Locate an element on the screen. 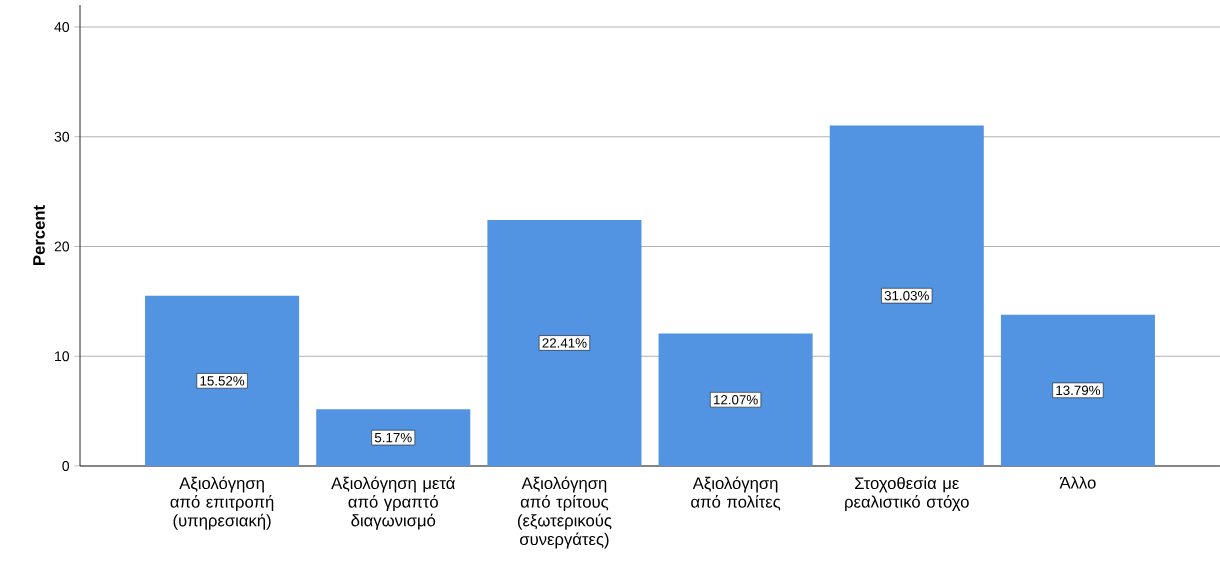 This screenshot has height=573, width=1220. y-axis-title: Percent is located at coordinates (39, 235).